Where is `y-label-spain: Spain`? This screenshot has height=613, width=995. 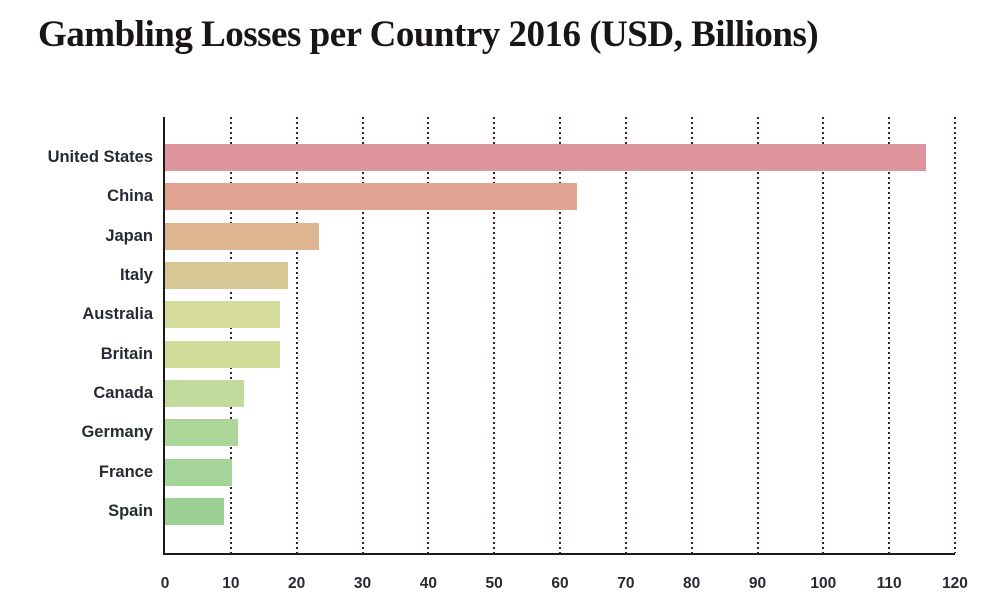 y-label-spain: Spain is located at coordinates (130, 511).